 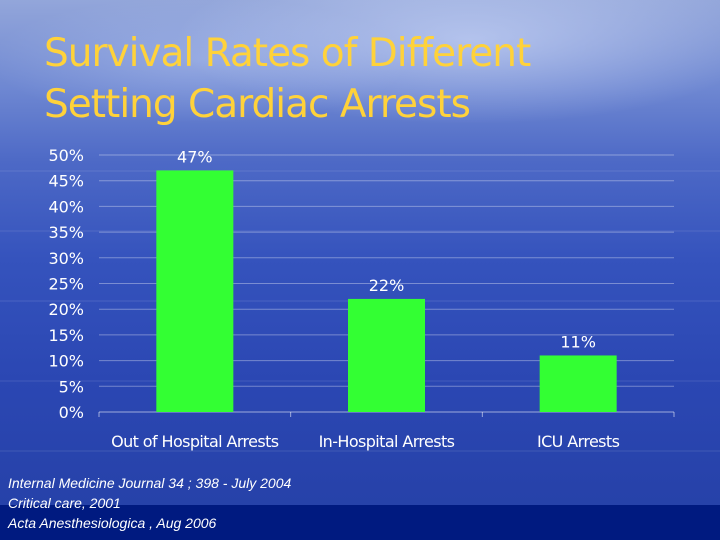 What do you see at coordinates (66, 181) in the screenshot?
I see `y-tick-label: 45%` at bounding box center [66, 181].